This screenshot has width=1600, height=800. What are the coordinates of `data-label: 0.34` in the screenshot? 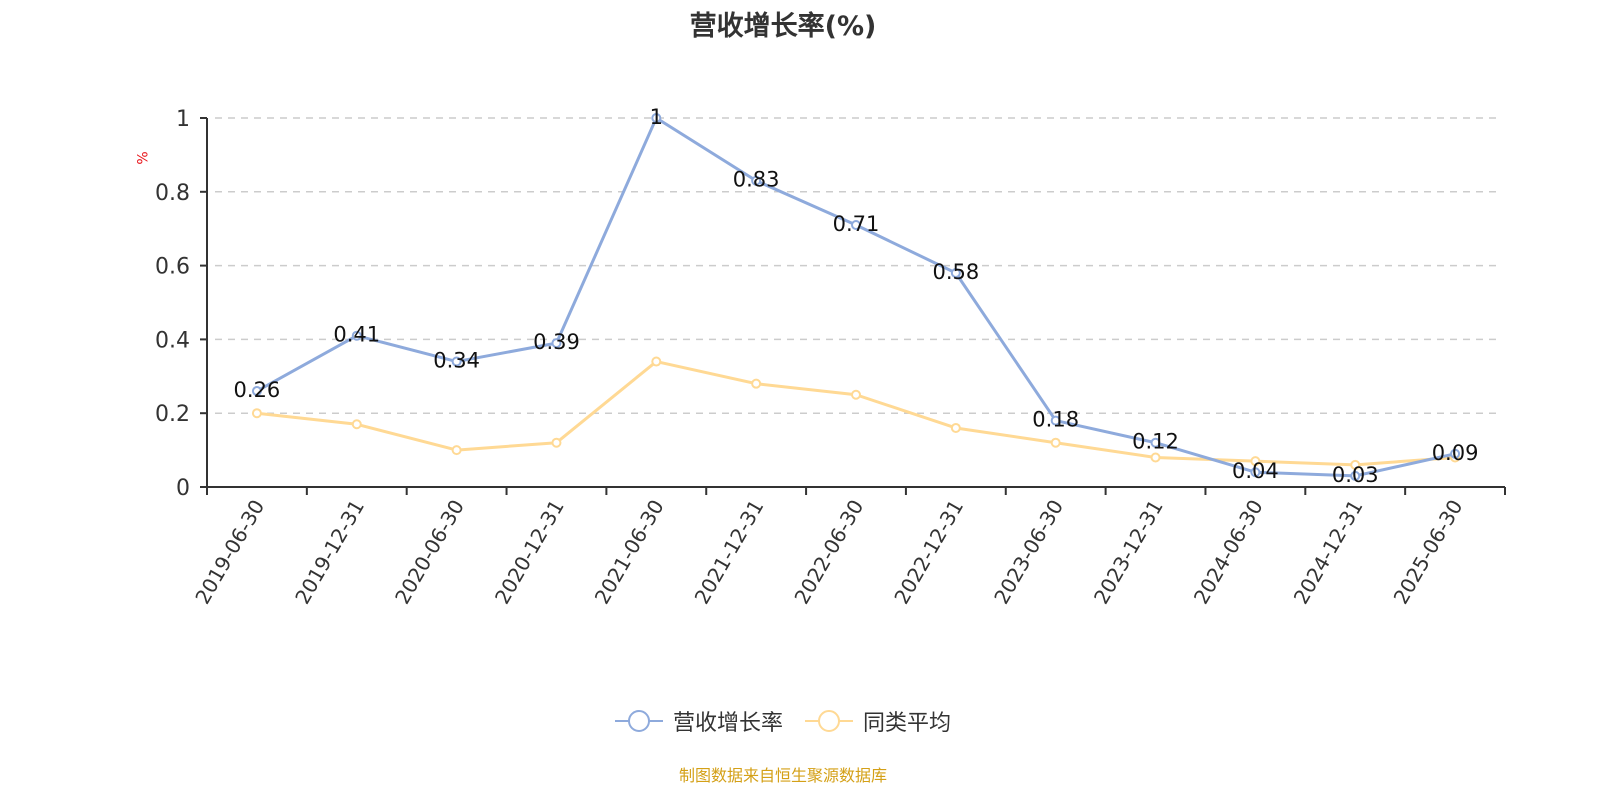 It's located at (456, 361).